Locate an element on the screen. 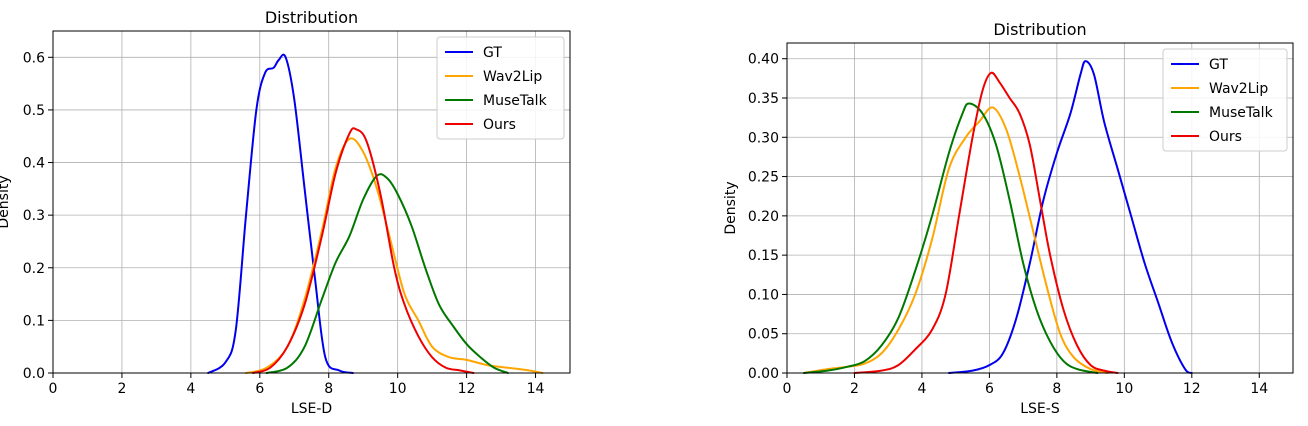  x-axis-label: LSE-S is located at coordinates (1040, 409).